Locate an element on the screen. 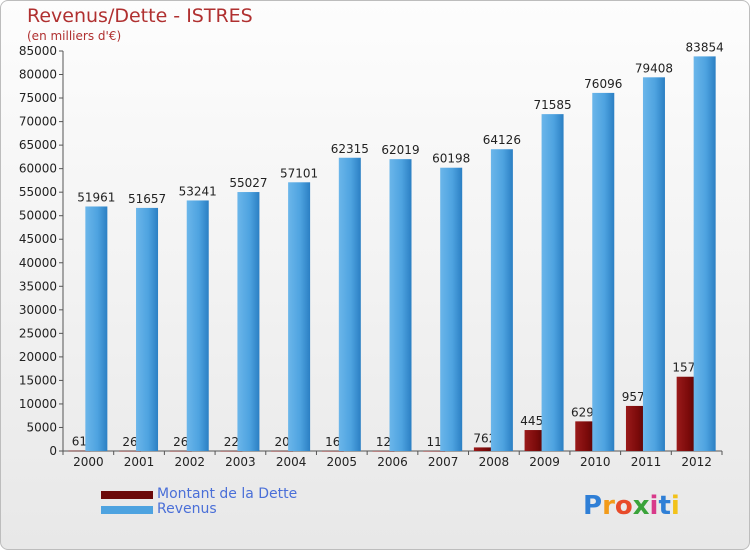 Image resolution: width=750 pixels, height=550 pixels. y-tick-label: 60000 is located at coordinates (38, 169).